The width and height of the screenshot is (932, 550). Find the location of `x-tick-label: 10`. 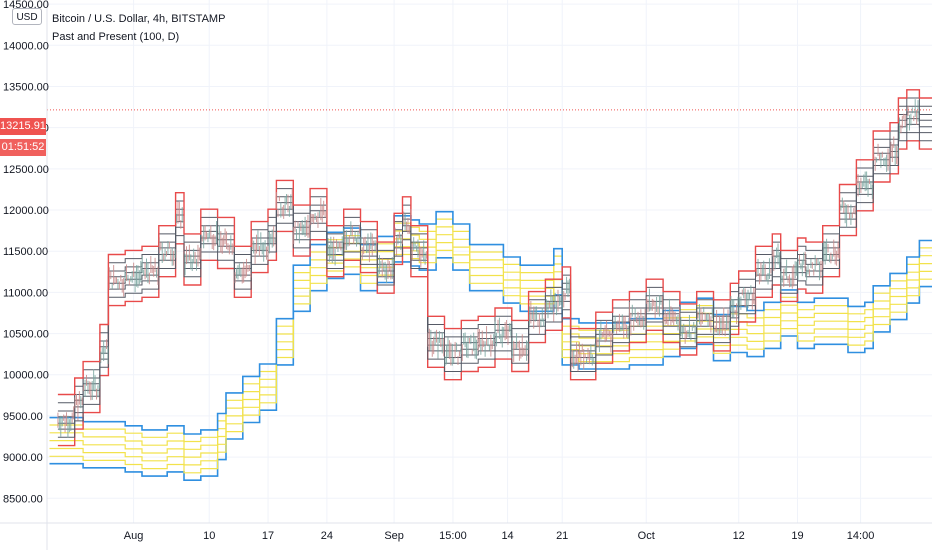

x-tick-label: 10 is located at coordinates (209, 536).